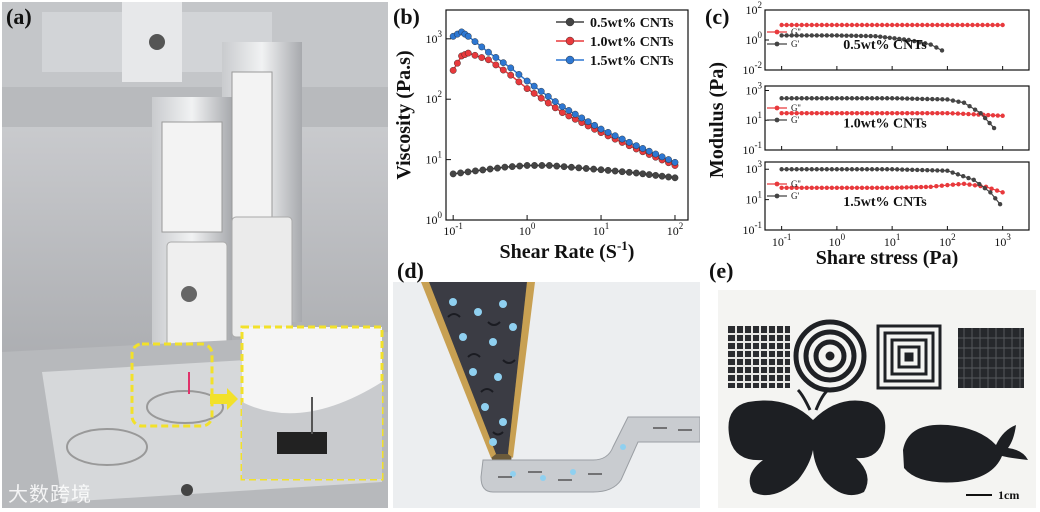 This screenshot has height=512, width=1040. Describe the element at coordinates (753, 68) in the screenshot. I see `y-tick-label: 10⁻²` at that location.